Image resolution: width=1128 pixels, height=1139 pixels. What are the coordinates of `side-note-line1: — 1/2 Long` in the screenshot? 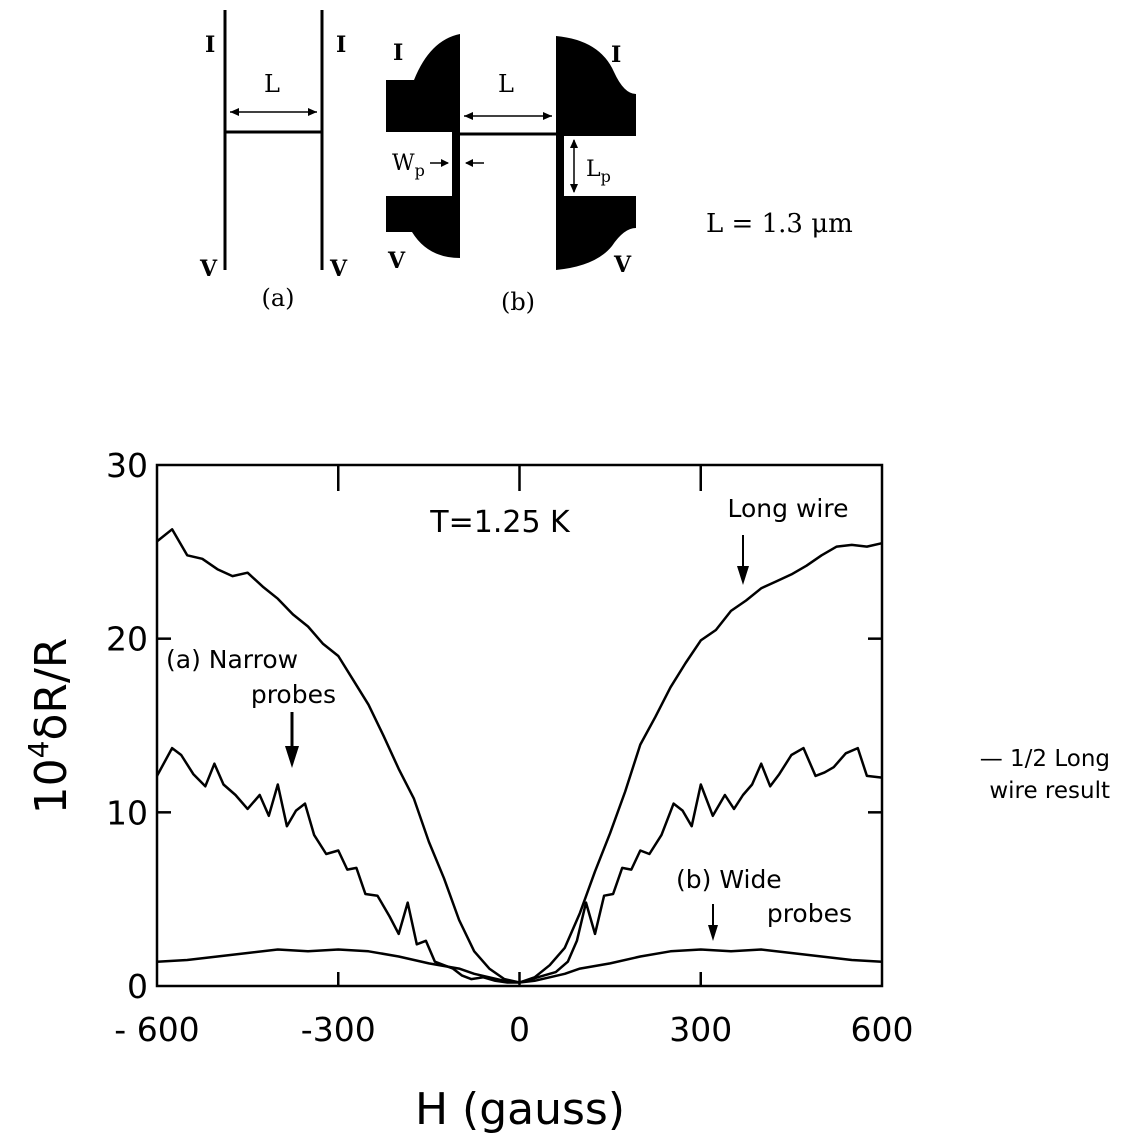 It's located at (1045, 759).